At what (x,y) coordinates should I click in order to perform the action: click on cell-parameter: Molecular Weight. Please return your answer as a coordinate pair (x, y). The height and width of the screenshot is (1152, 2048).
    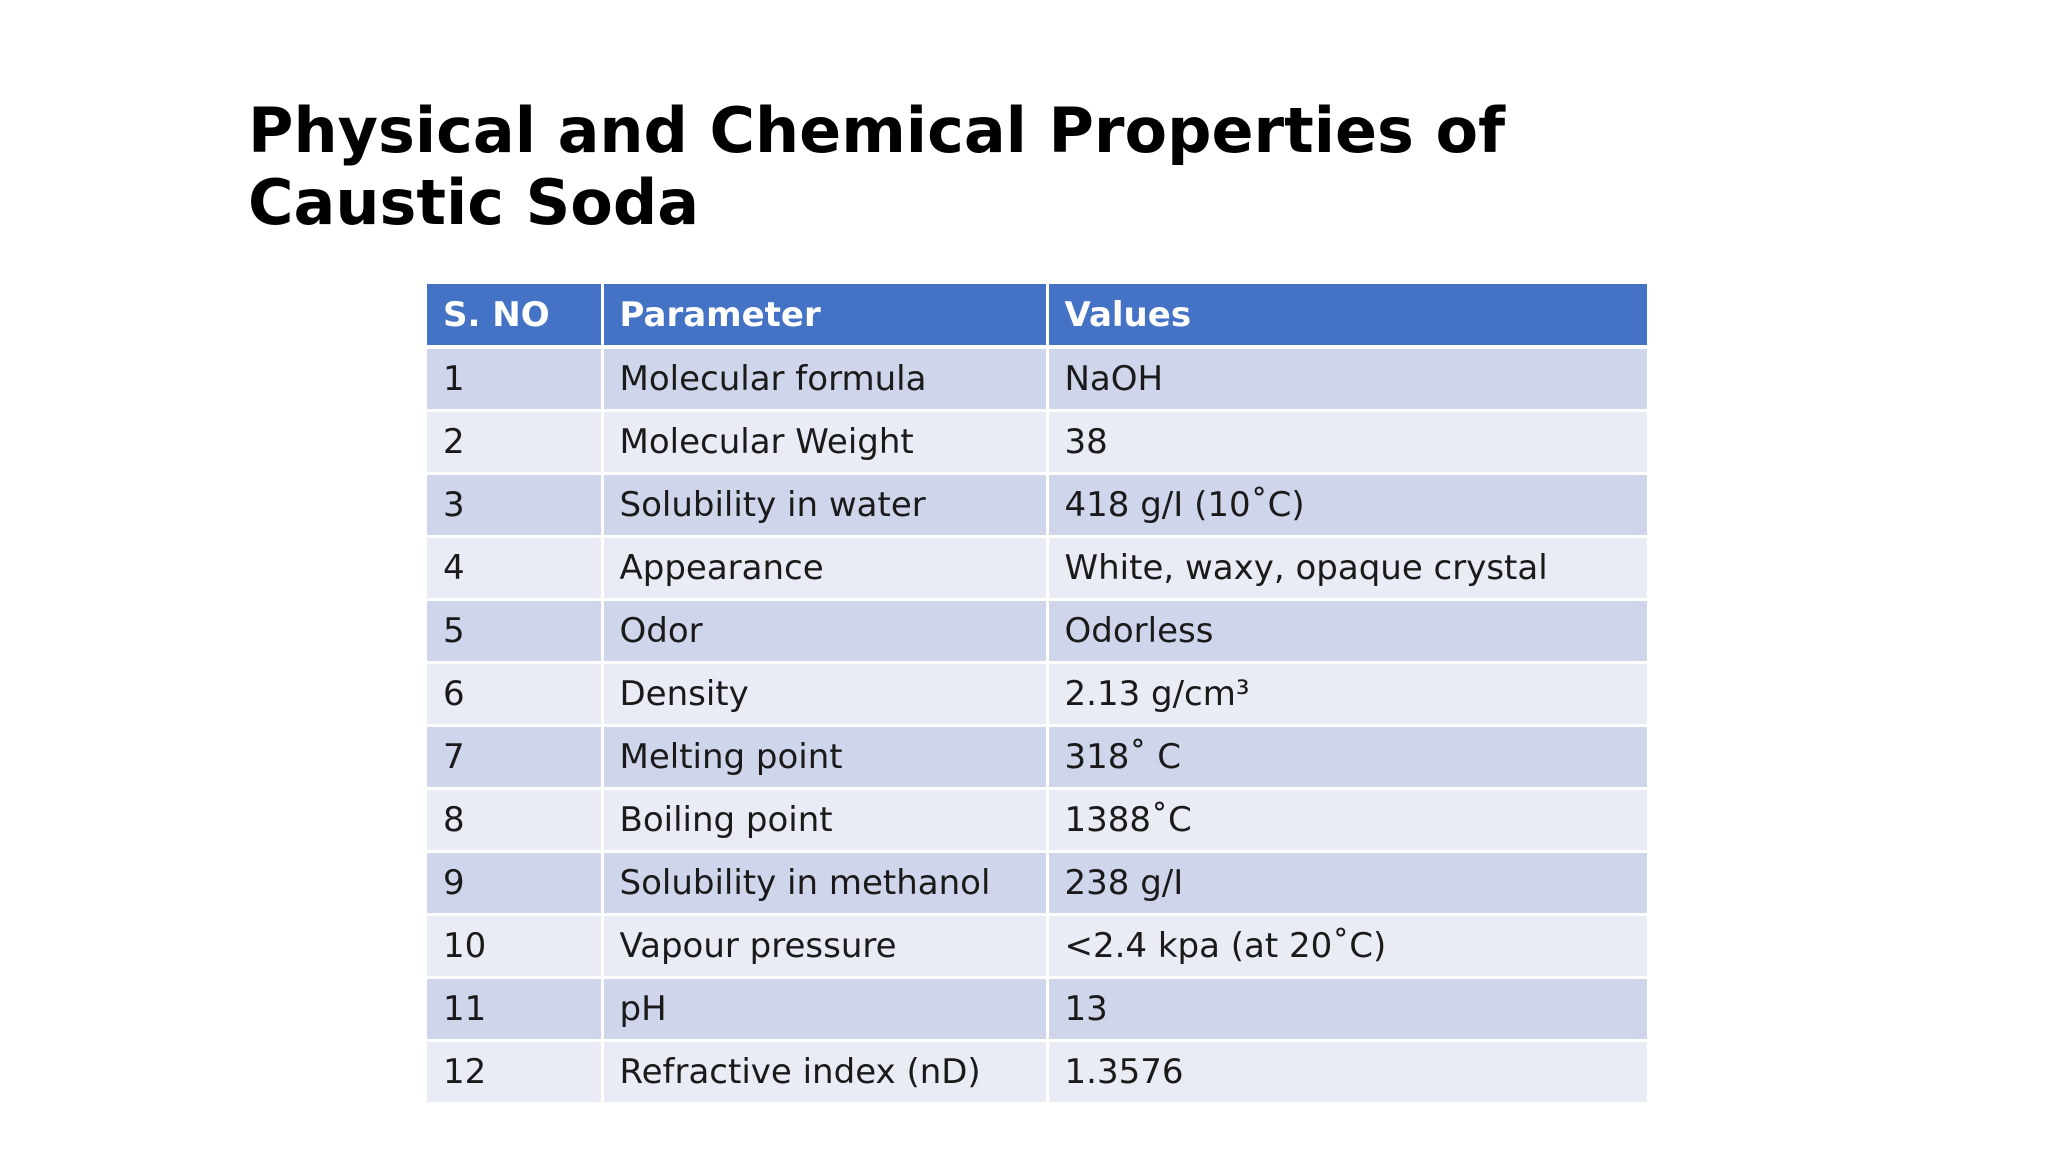
    Looking at the image, I should click on (825, 442).